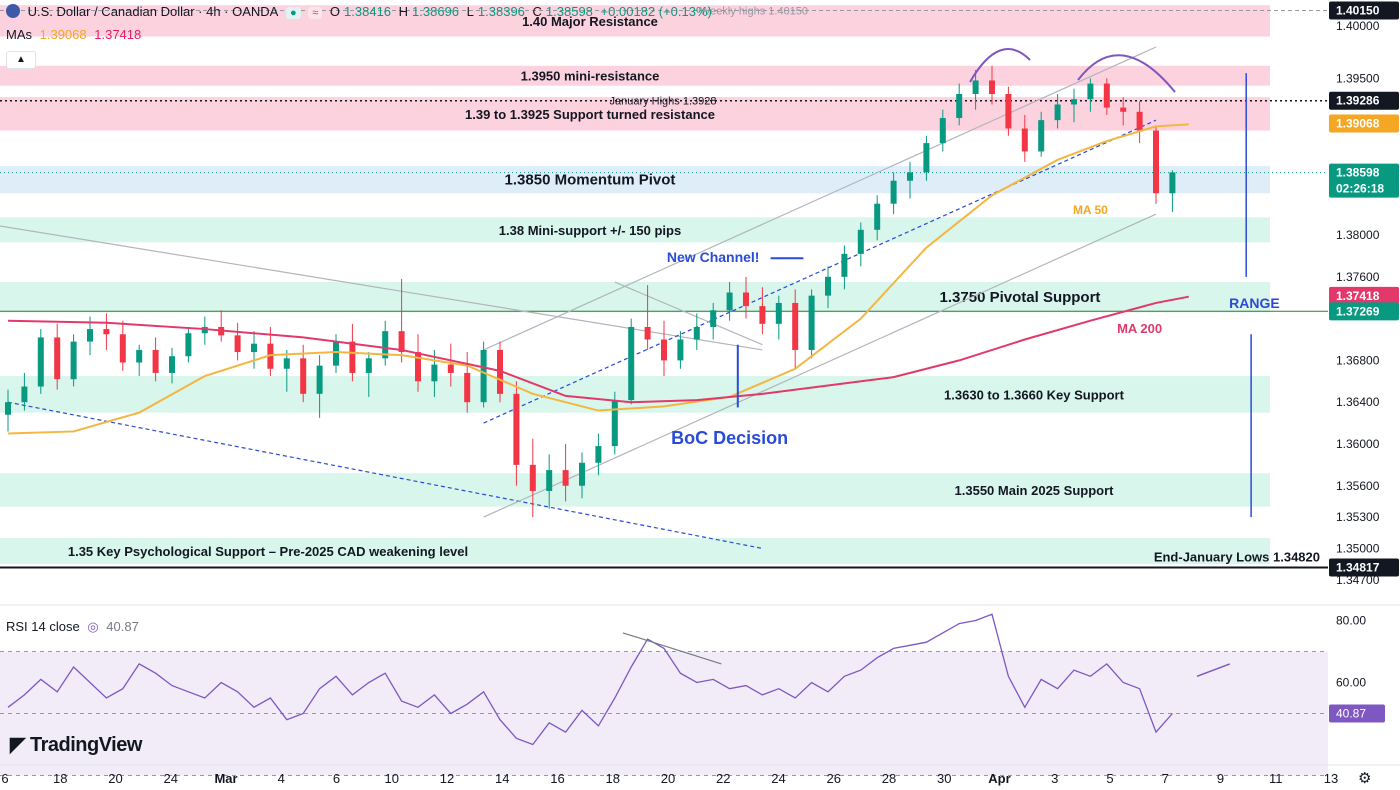  What do you see at coordinates (1358, 123) in the screenshot?
I see `price-badge-text: 1.39068` at bounding box center [1358, 123].